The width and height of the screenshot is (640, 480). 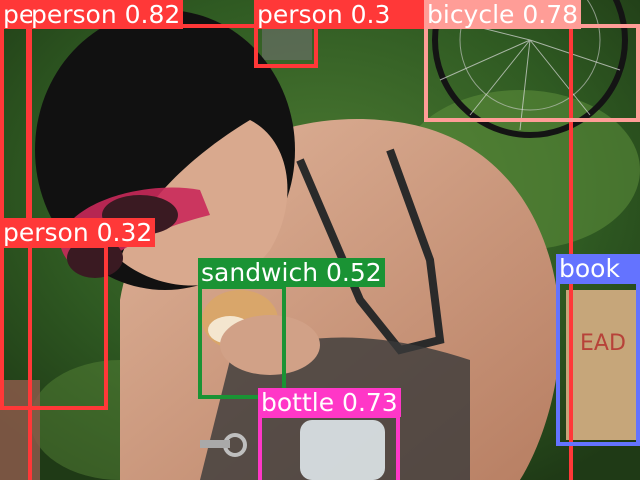 I want to click on label-person-2: person 0.3, so click(x=340, y=14).